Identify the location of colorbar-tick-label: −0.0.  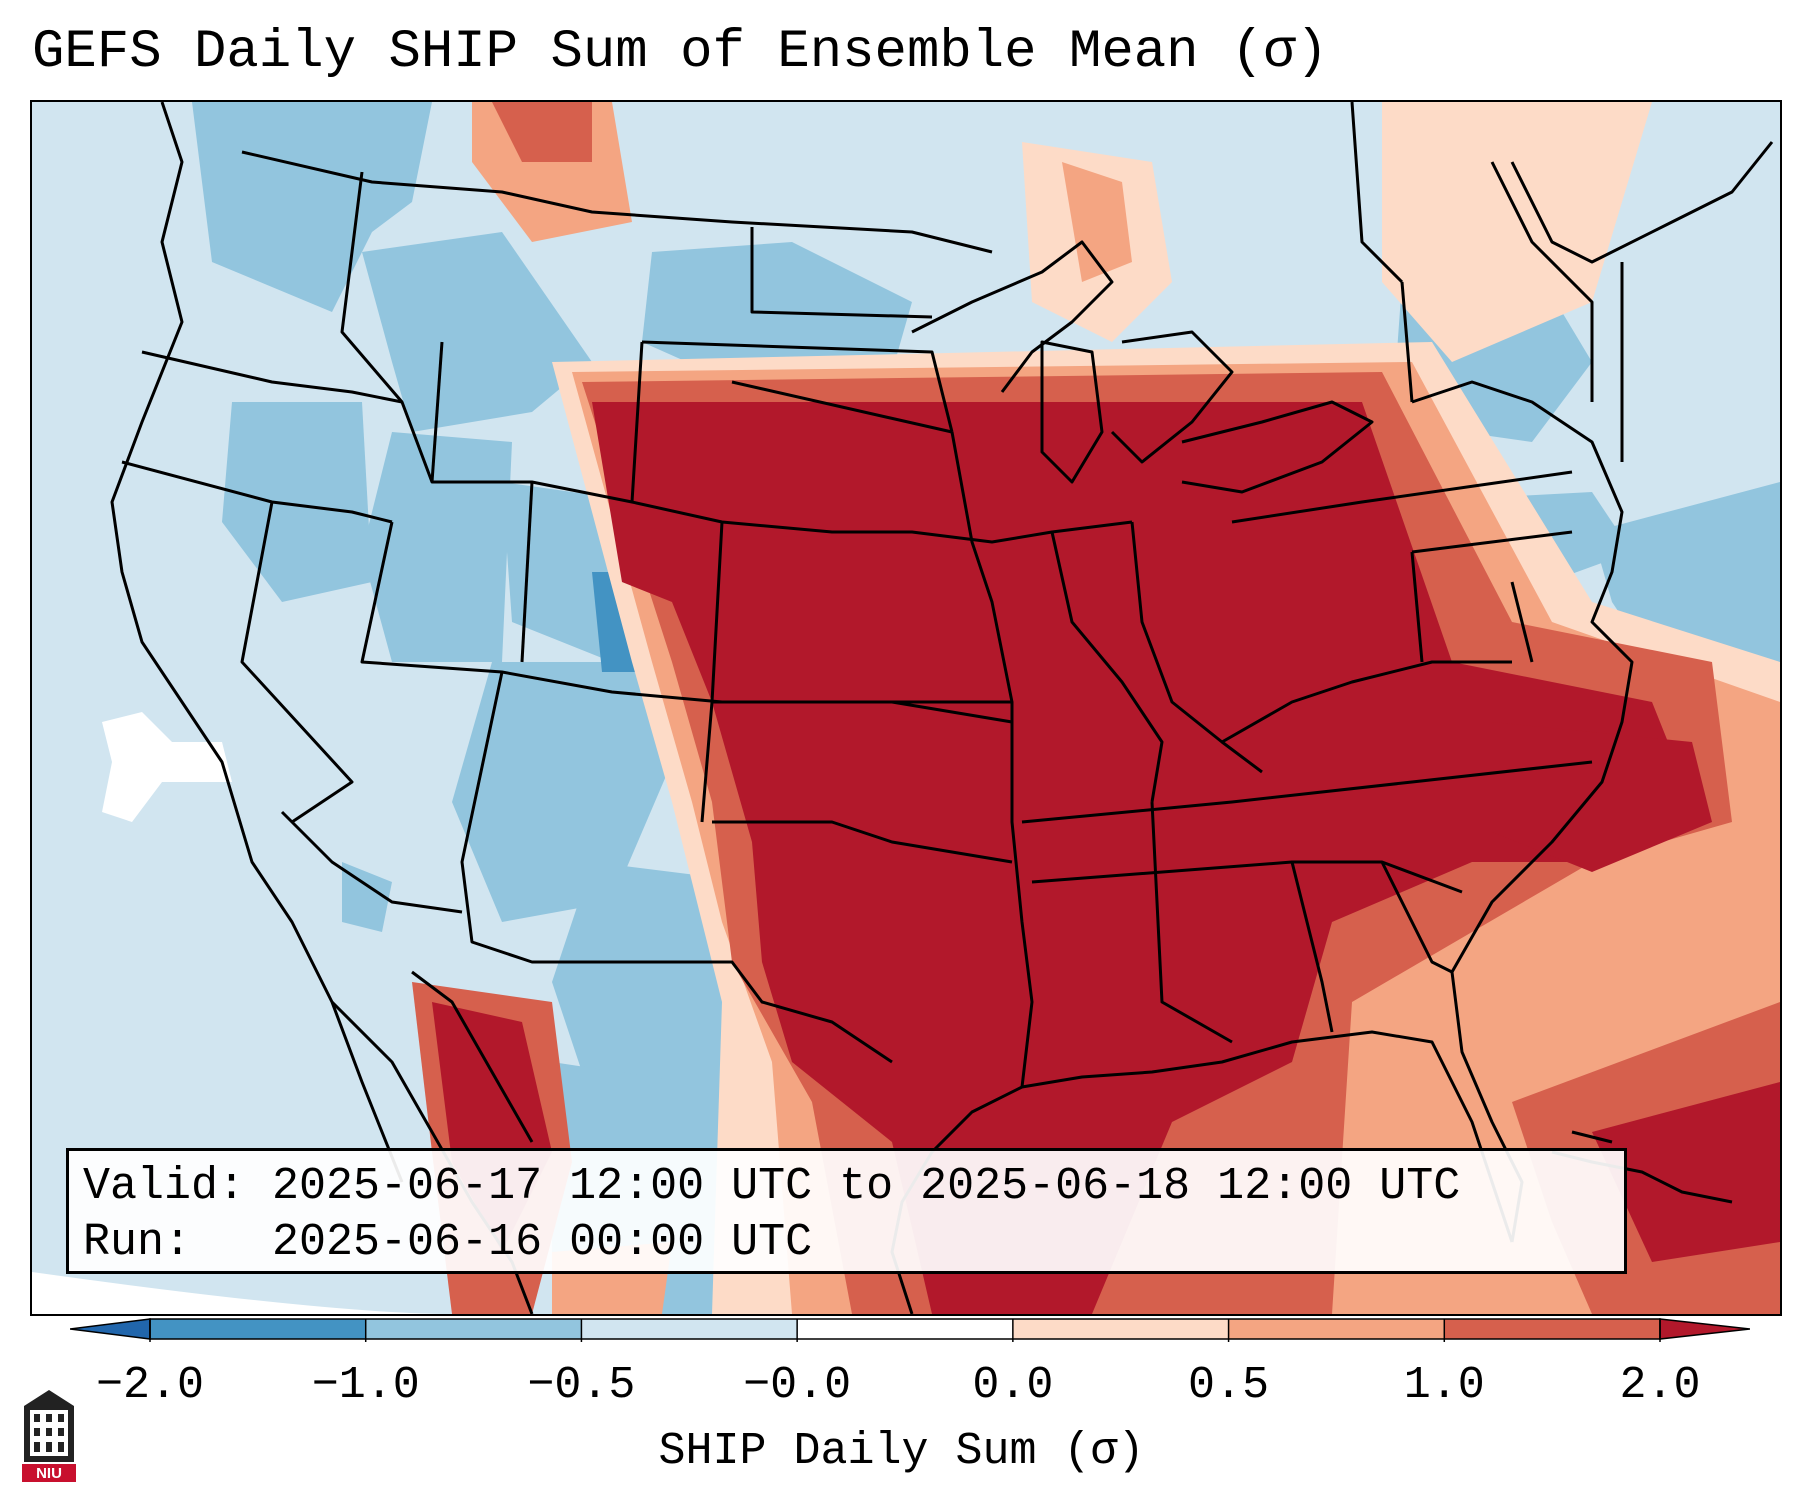
(797, 1385).